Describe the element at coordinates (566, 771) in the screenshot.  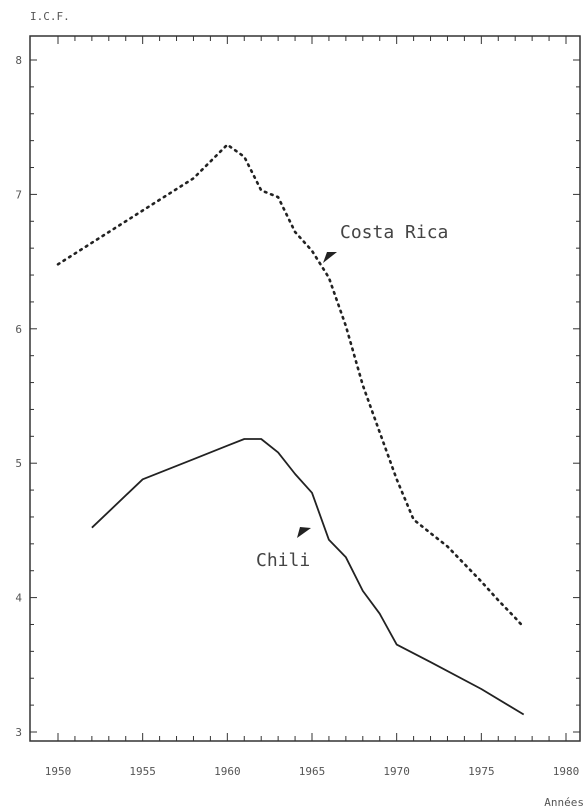
I see `x-tick-label: 1980` at that location.